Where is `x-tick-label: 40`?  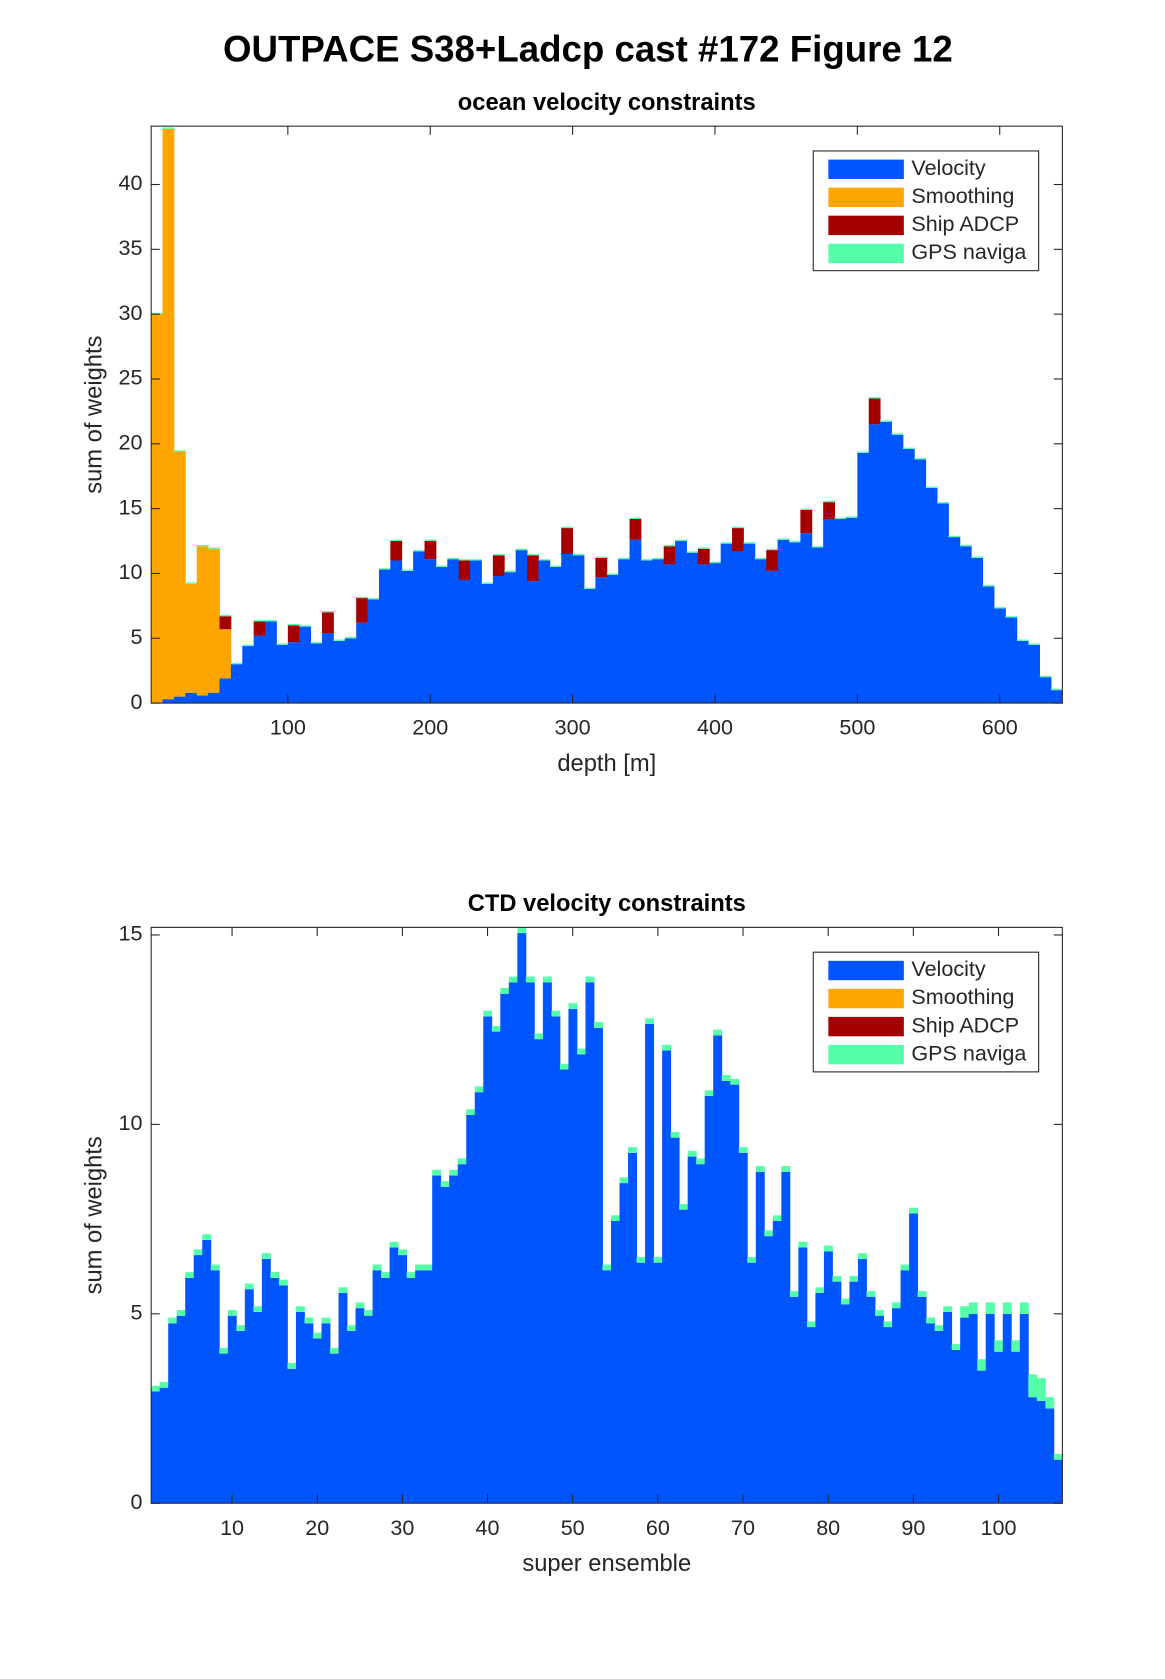
x-tick-label: 40 is located at coordinates (488, 1527).